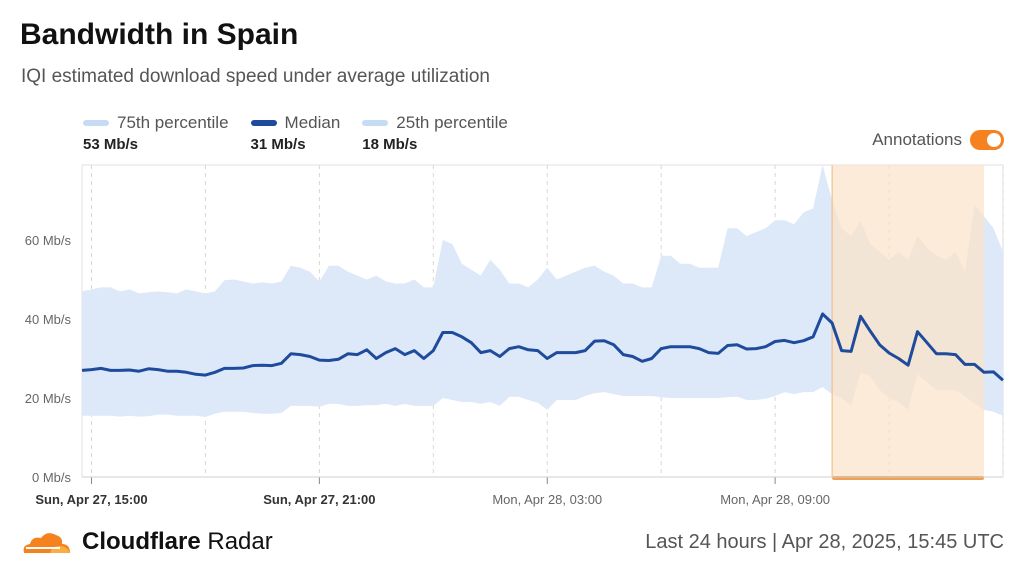 The image size is (1024, 576). What do you see at coordinates (91, 499) in the screenshot?
I see `x-tick-label: Sun, Apr 27, 15:00` at bounding box center [91, 499].